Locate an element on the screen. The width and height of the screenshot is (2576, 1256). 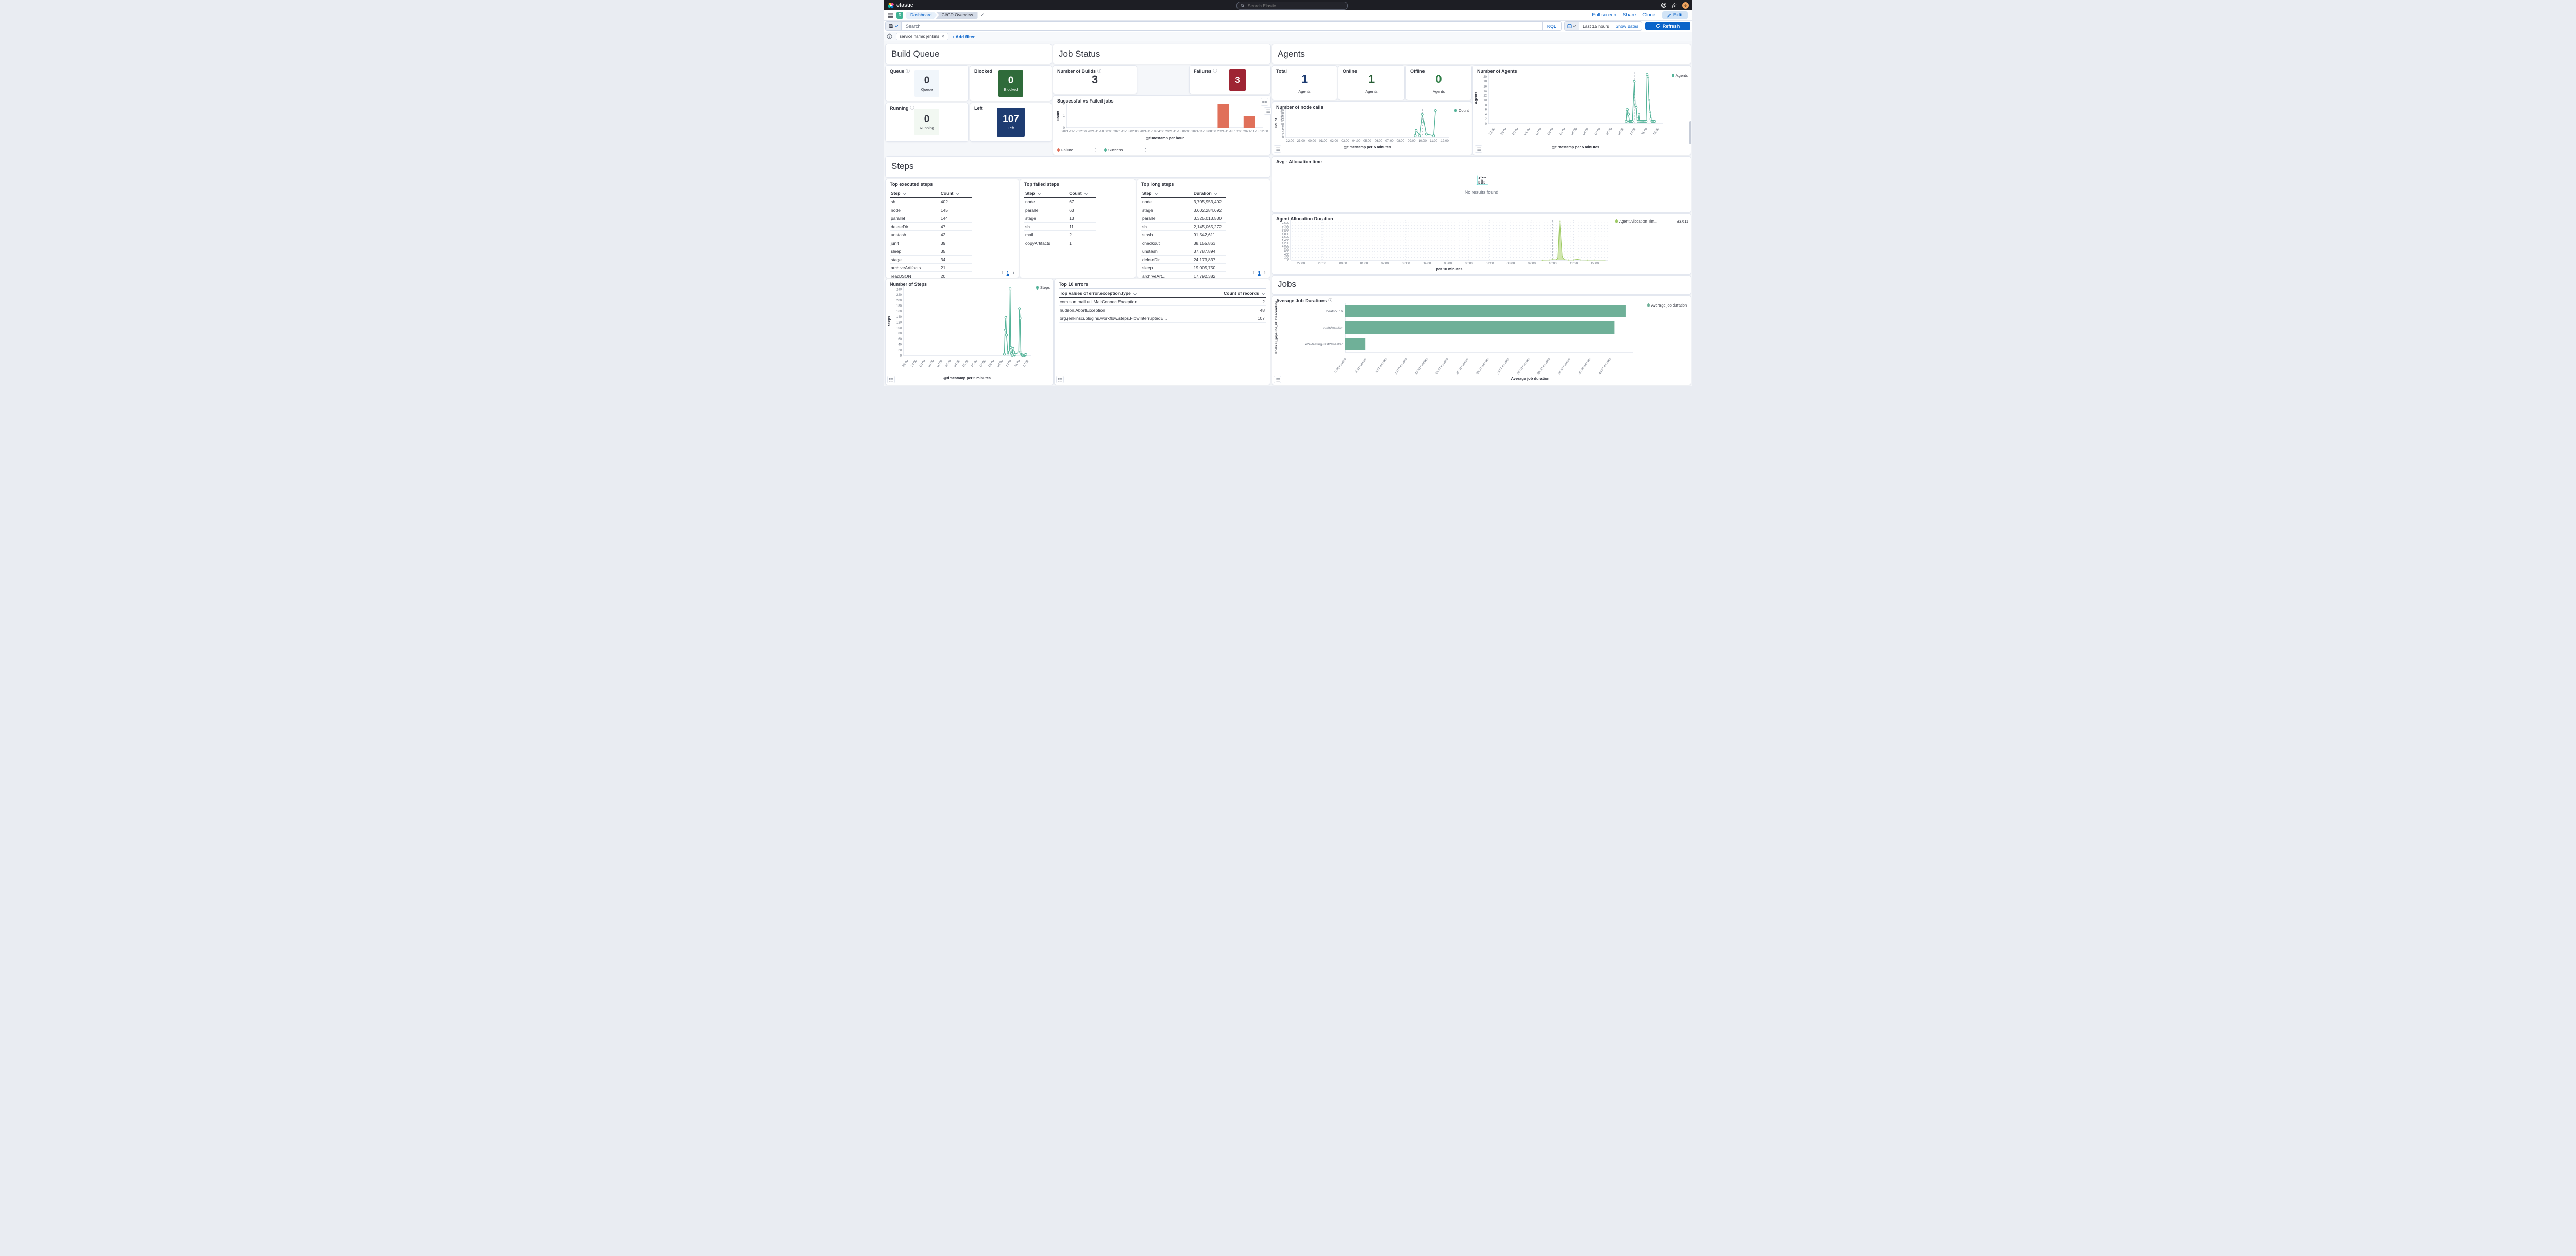
table-row: unstash 37,787,894 is located at coordinates (1183, 251).